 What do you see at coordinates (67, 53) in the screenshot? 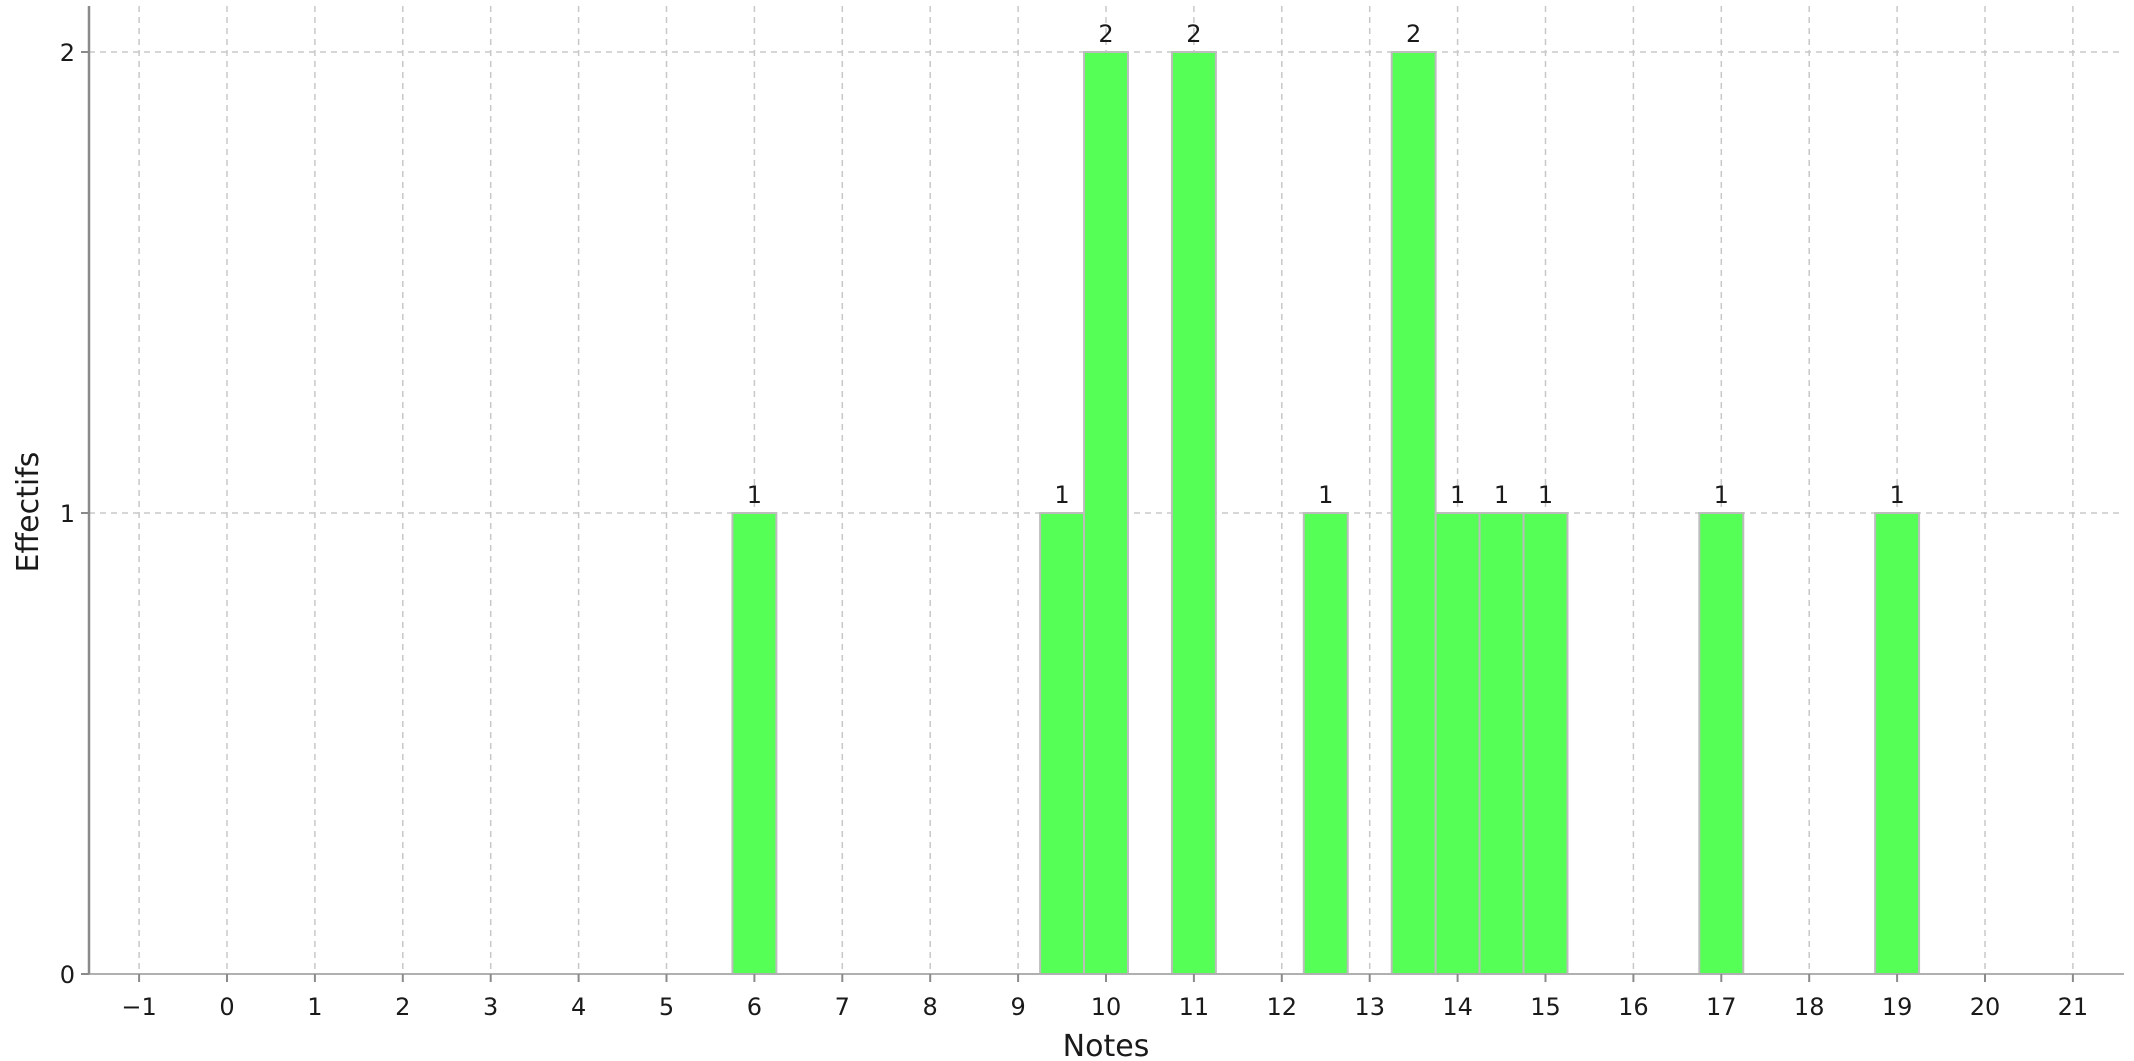
I see `y-tick-label: 2` at bounding box center [67, 53].